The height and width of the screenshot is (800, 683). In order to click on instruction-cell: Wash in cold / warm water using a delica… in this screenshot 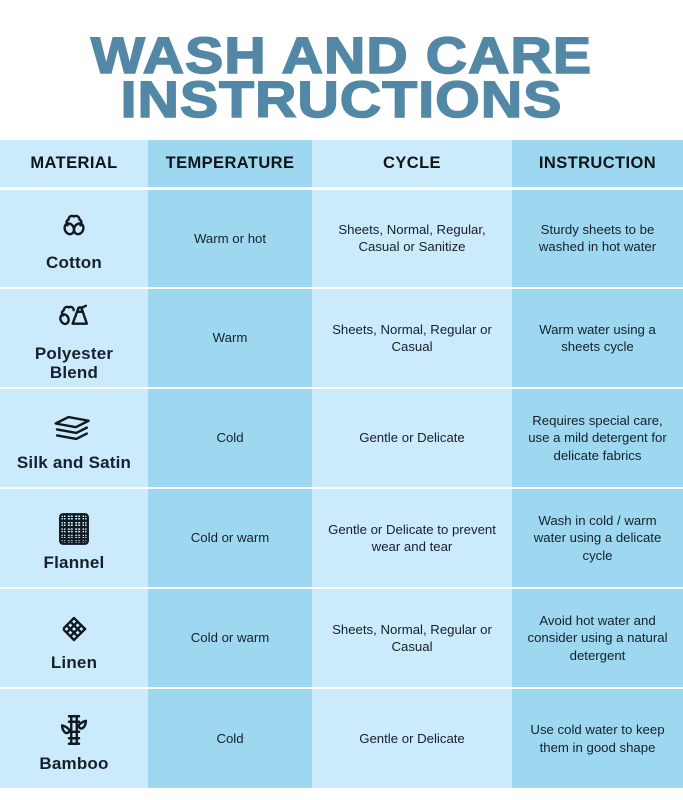, I will do `click(597, 537)`.